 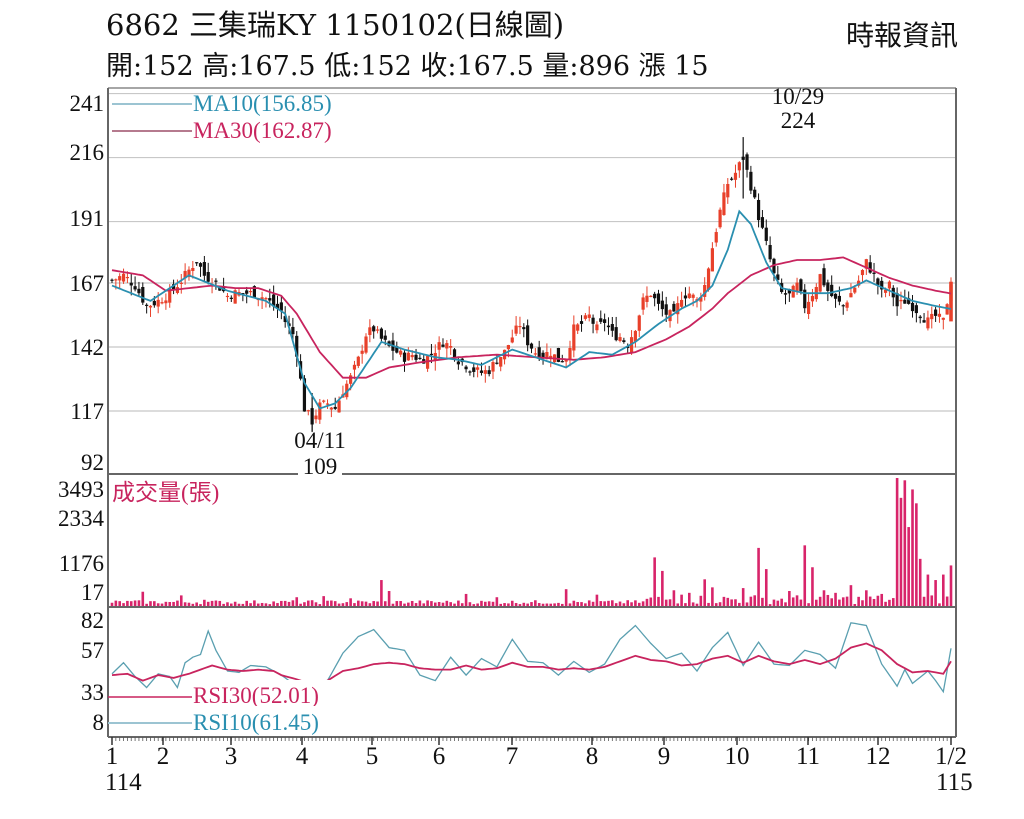 I want to click on ma30-line, so click(x=531, y=317).